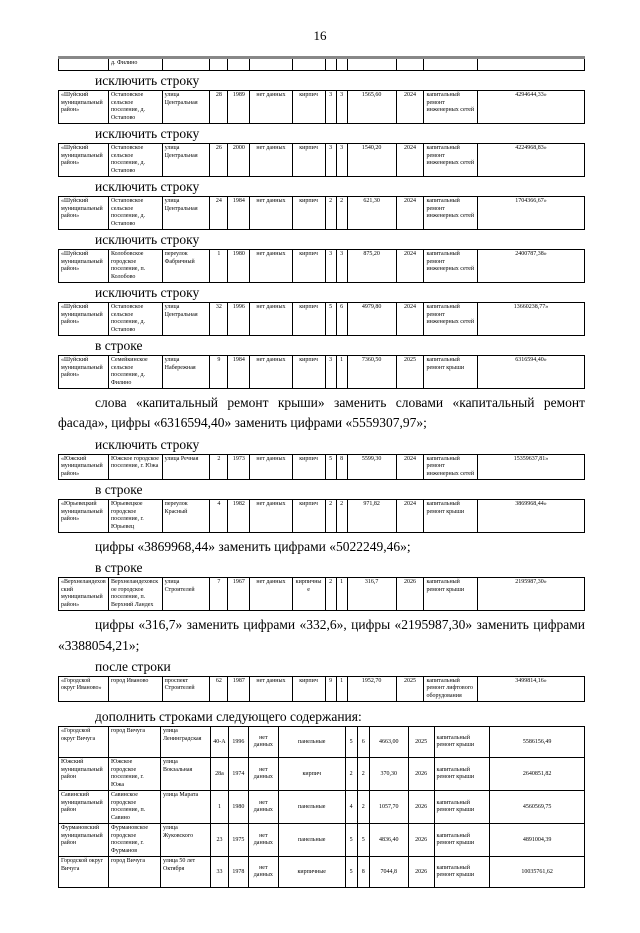 This screenshot has height=933, width=640. I want to click on table-cell: 1973, so click(239, 466).